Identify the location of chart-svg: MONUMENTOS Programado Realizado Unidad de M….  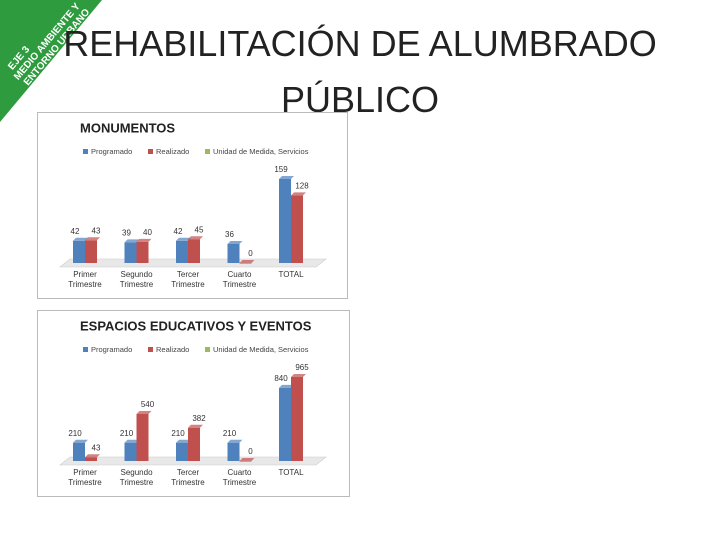
(193, 194).